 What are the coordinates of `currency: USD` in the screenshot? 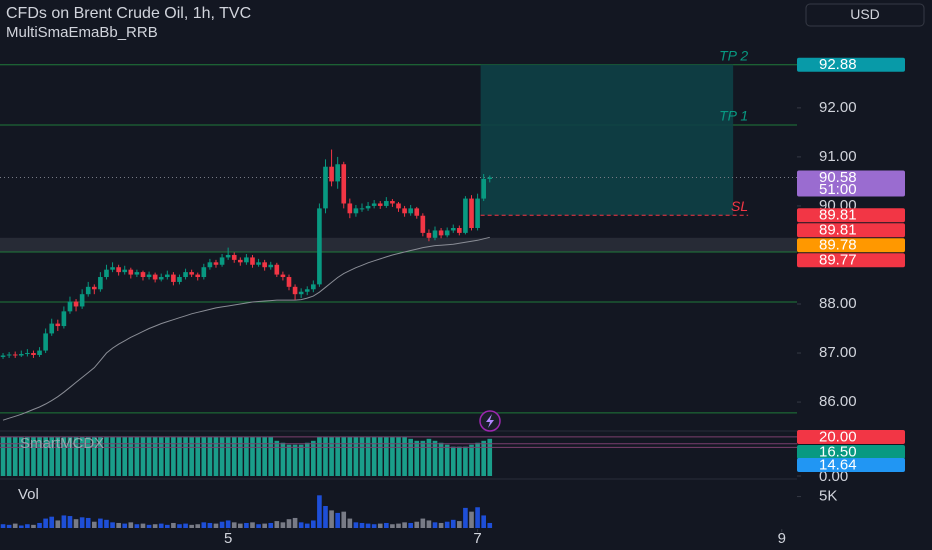 It's located at (865, 14).